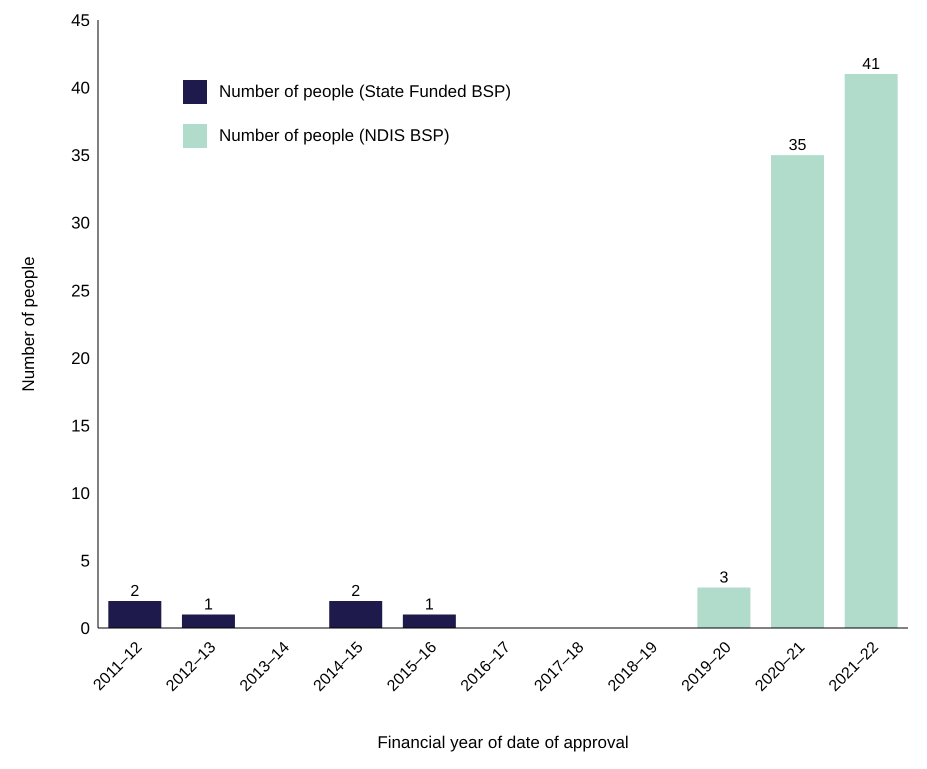 The image size is (927, 769). I want to click on legend-label: Number of people (State Funded BSP), so click(365, 92).